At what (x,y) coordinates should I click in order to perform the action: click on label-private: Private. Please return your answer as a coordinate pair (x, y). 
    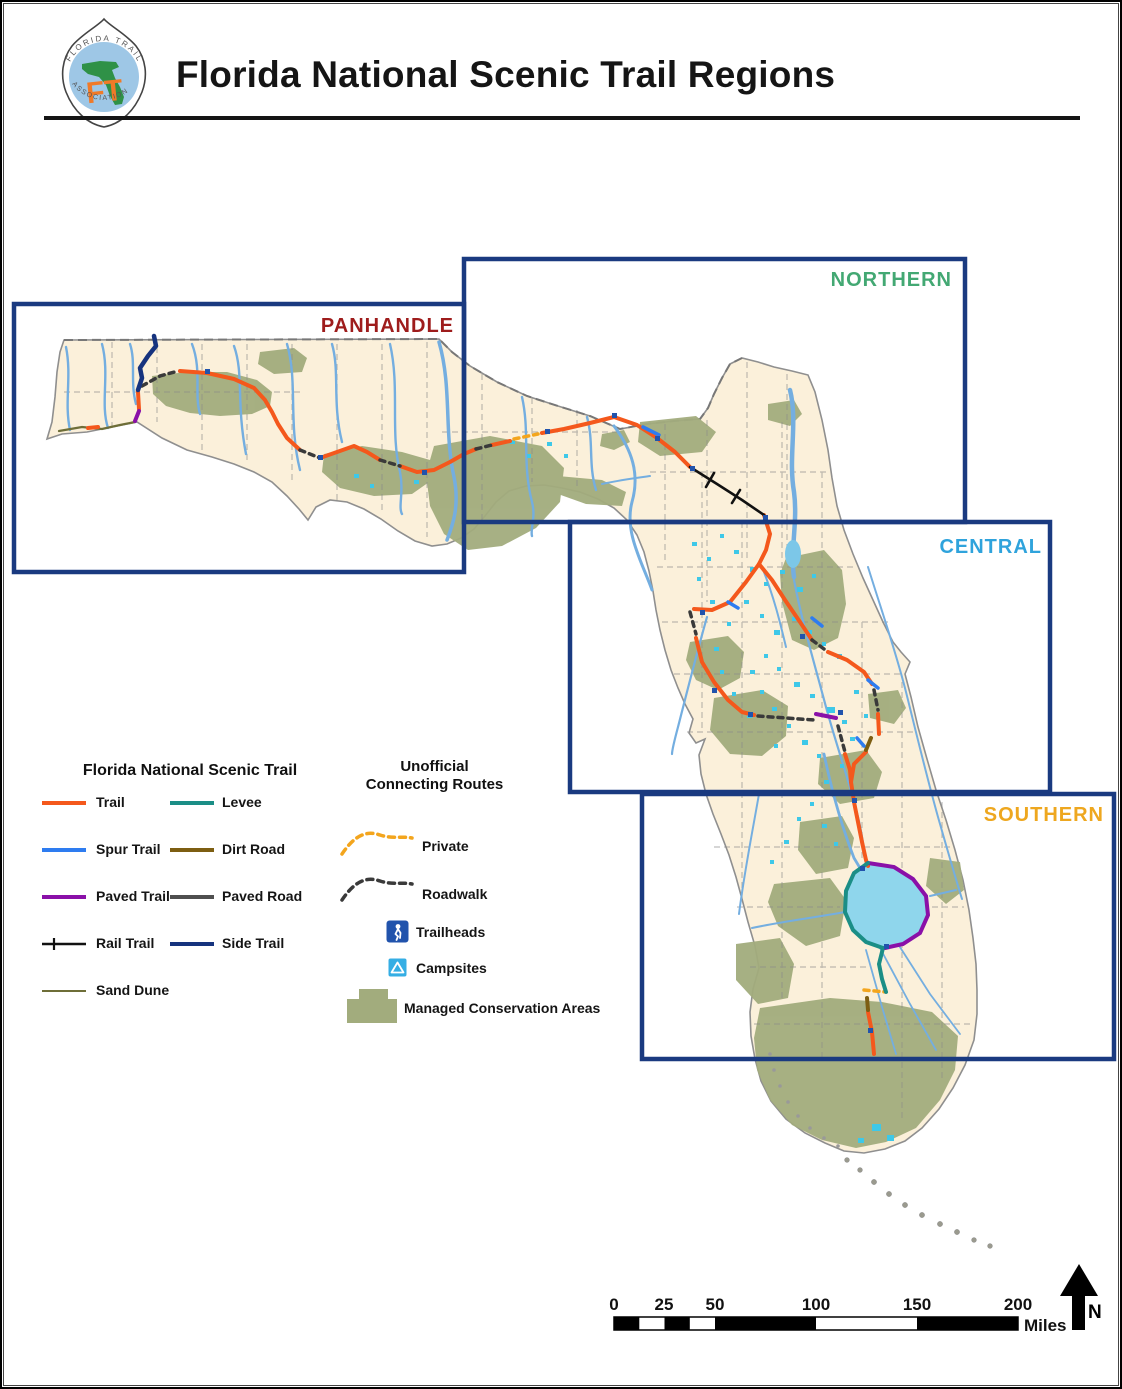
    Looking at the image, I should click on (445, 846).